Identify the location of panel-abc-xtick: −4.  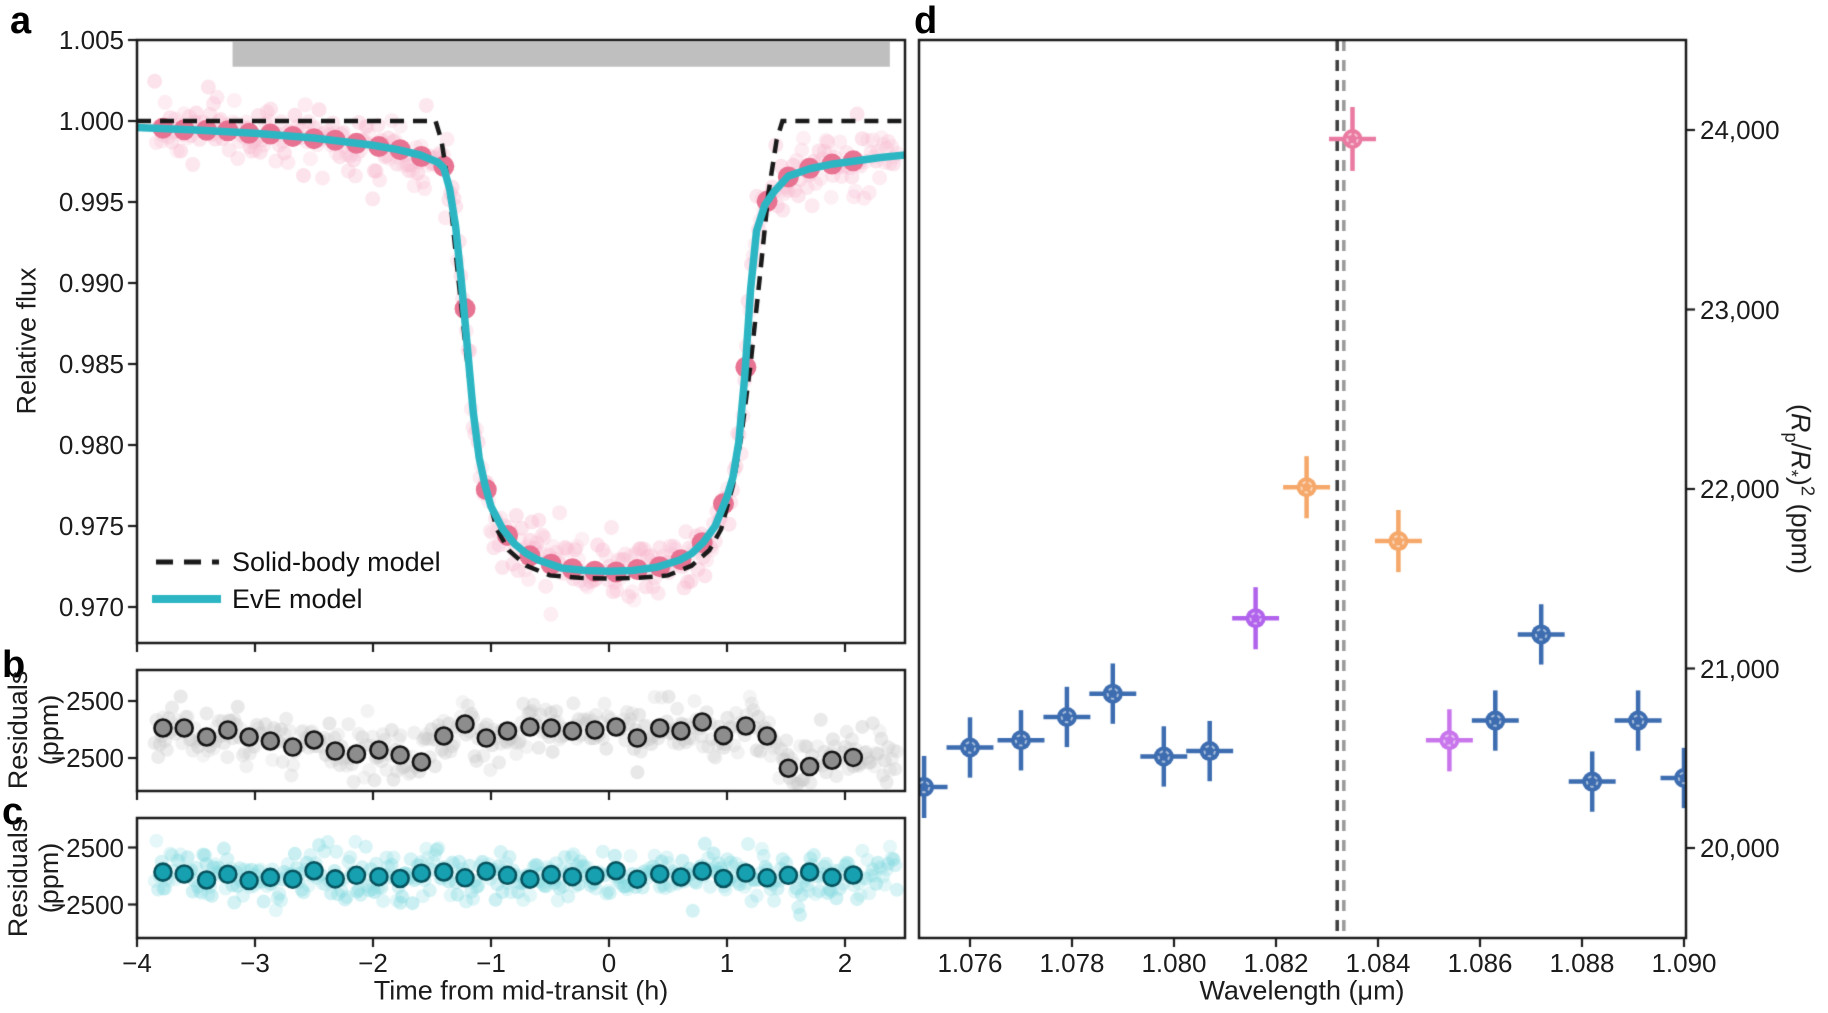
(137, 963).